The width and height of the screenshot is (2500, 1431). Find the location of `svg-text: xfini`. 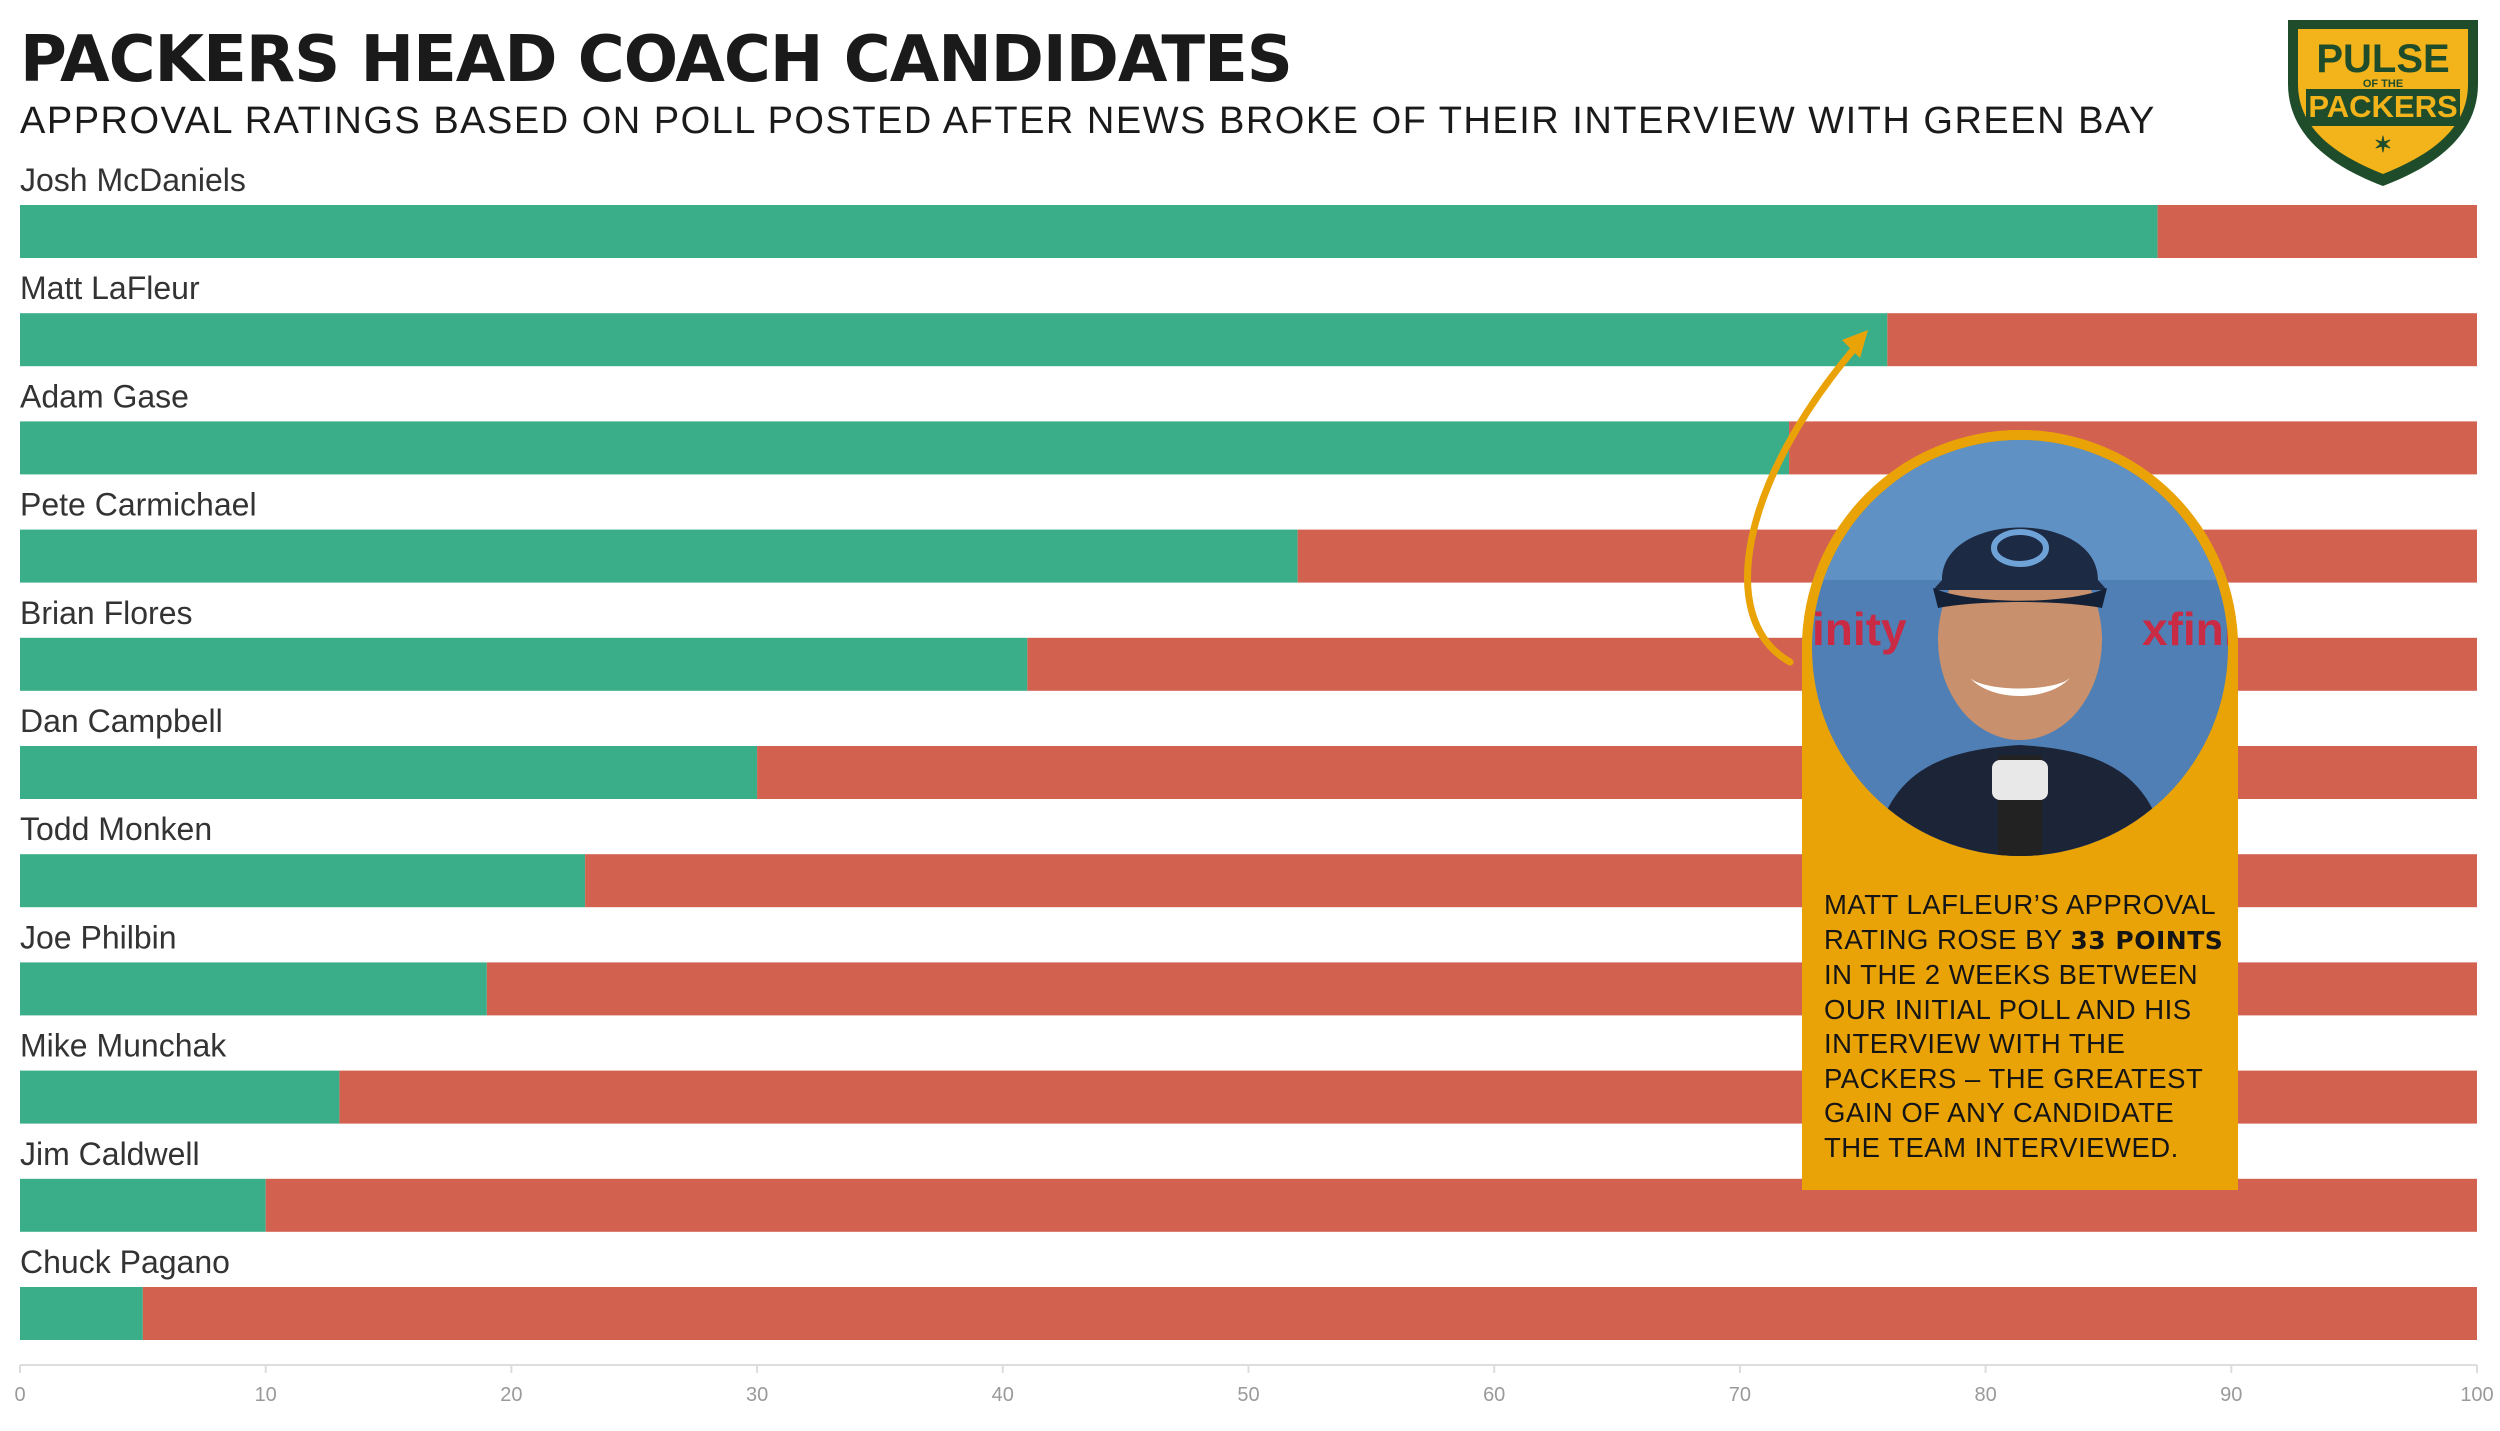

svg-text: xfini is located at coordinates (2189, 629).